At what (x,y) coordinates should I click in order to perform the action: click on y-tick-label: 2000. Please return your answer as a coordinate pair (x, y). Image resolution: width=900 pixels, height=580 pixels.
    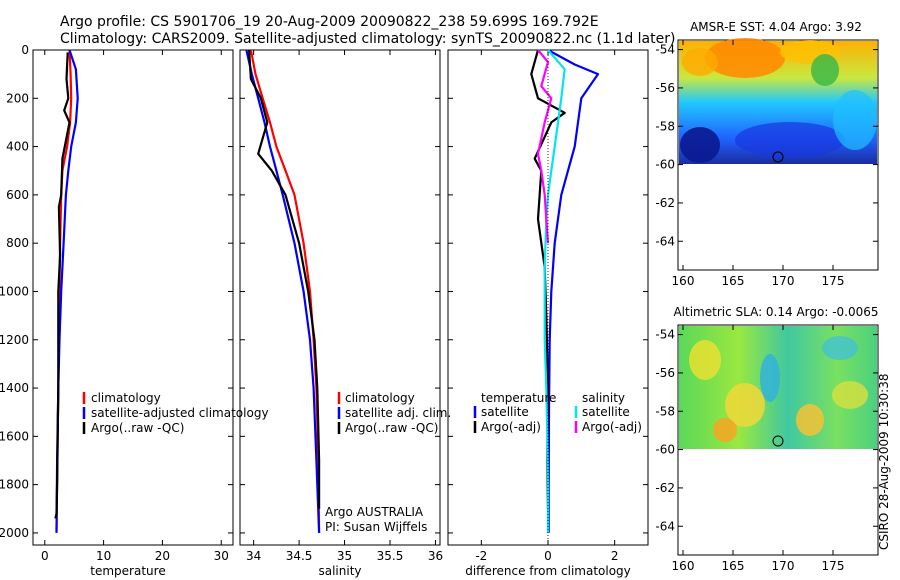
    Looking at the image, I should click on (14, 533).